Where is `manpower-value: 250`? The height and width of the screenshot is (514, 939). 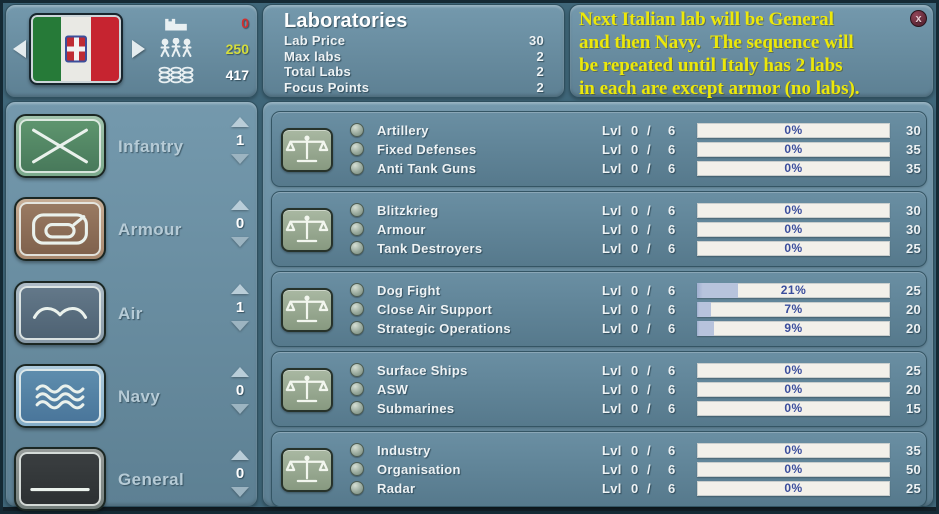 manpower-value: 250 is located at coordinates (237, 49).